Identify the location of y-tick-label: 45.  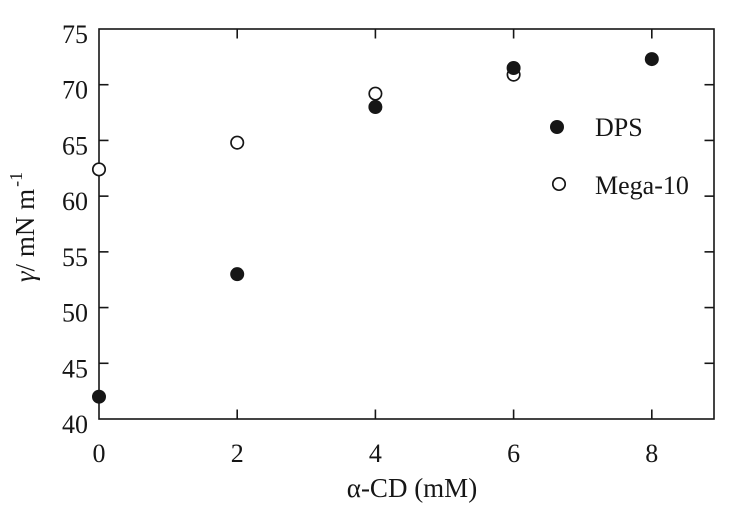
(75, 368).